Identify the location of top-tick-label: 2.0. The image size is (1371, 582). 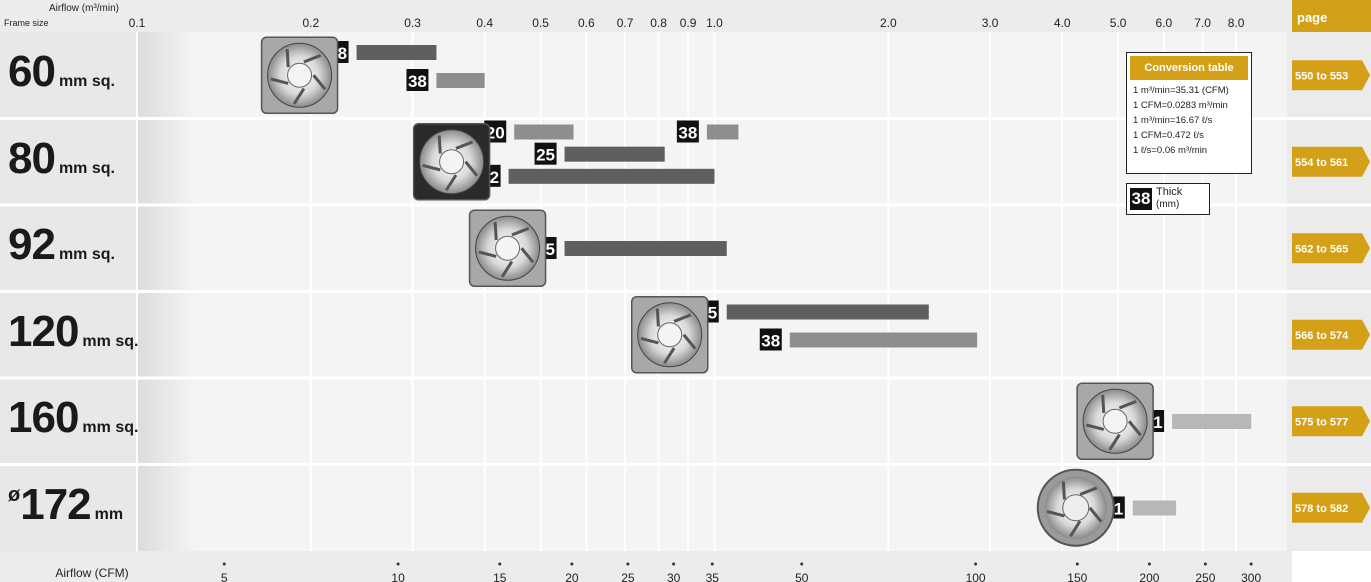
(888, 23).